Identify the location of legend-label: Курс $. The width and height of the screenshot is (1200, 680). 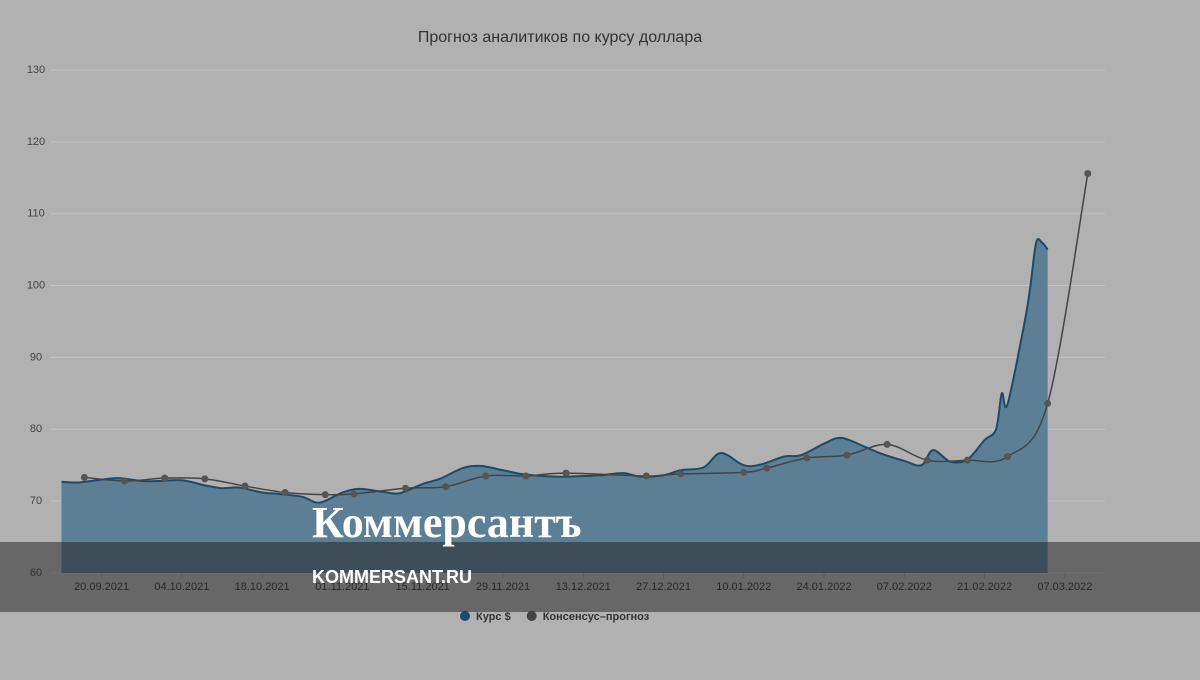
(493, 617).